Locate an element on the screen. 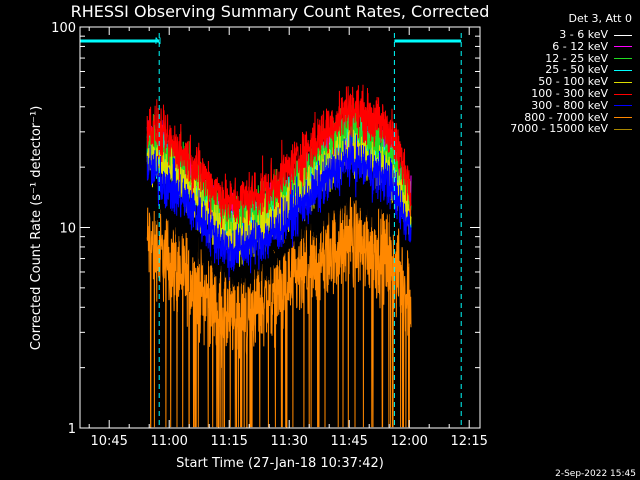  legend-entry: 6 - 12 keV is located at coordinates (592, 46).